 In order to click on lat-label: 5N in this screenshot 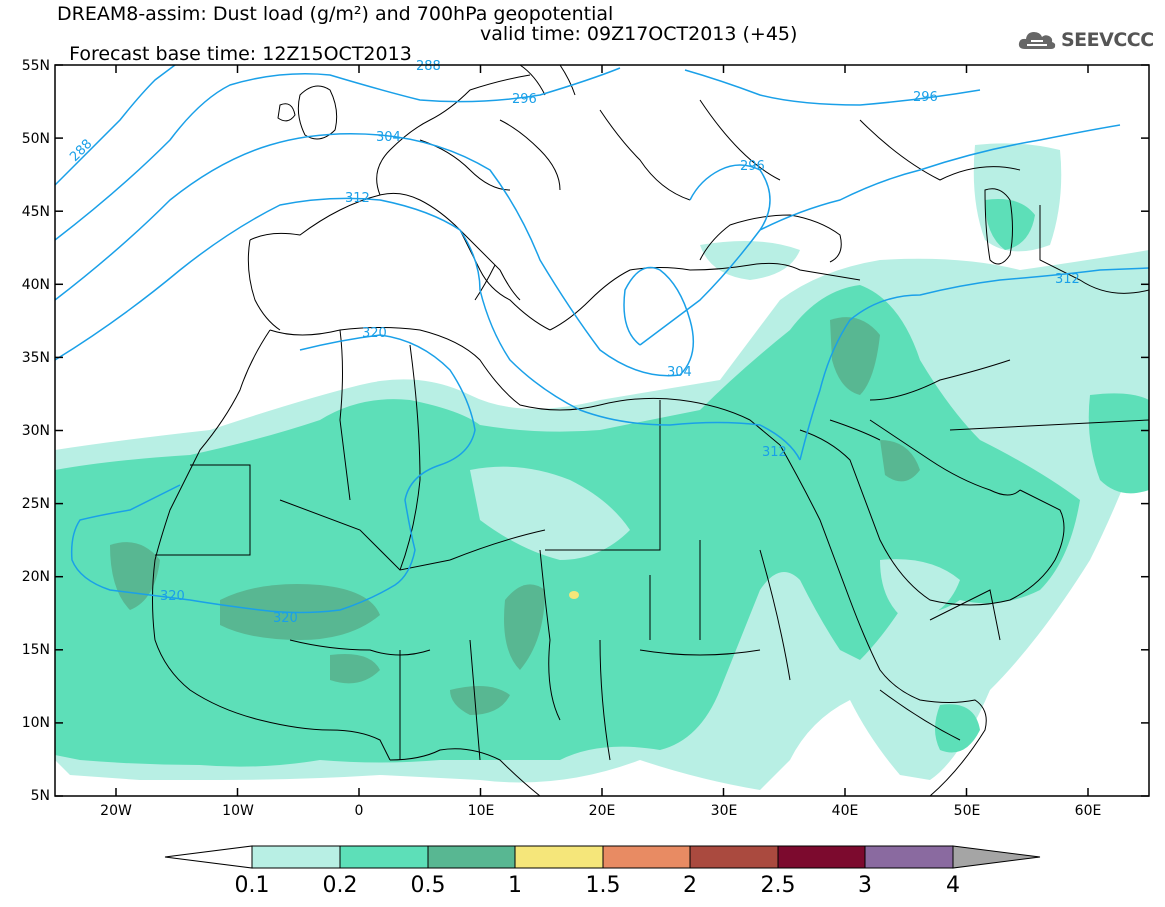, I will do `click(40, 796)`.